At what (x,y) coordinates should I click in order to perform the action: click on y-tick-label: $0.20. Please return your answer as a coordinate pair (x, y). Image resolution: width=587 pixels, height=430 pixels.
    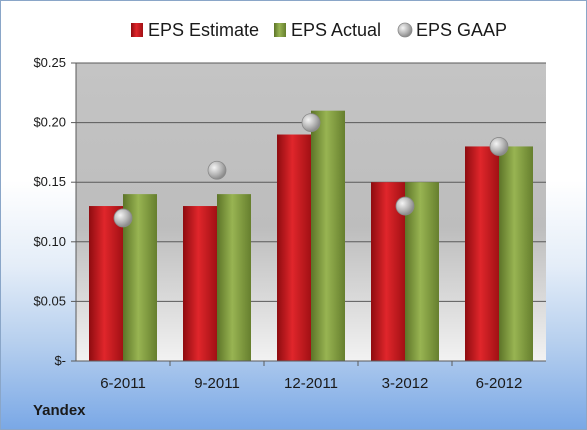
    Looking at the image, I should click on (49, 122).